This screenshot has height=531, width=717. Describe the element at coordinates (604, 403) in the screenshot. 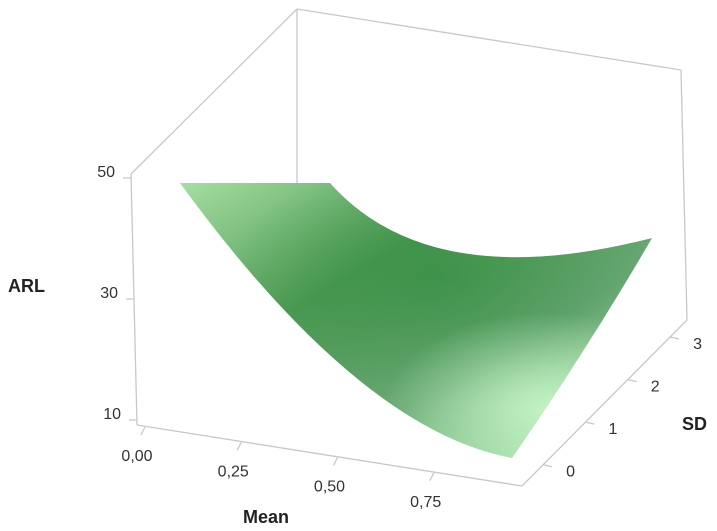

I see `frame-floor-right` at that location.